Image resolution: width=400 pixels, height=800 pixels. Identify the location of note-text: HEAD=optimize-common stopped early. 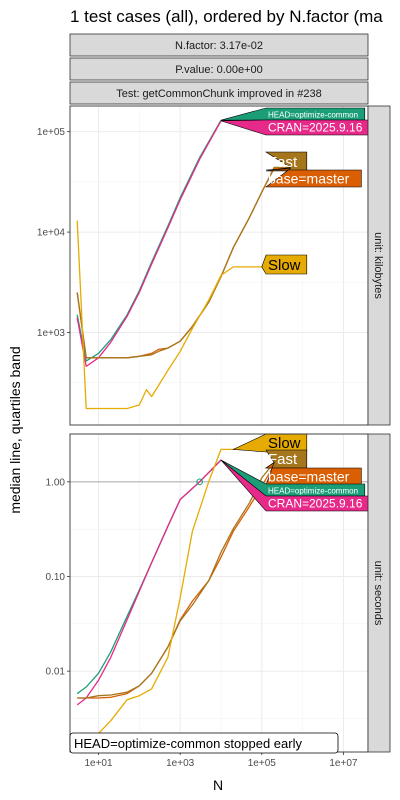
(188, 743).